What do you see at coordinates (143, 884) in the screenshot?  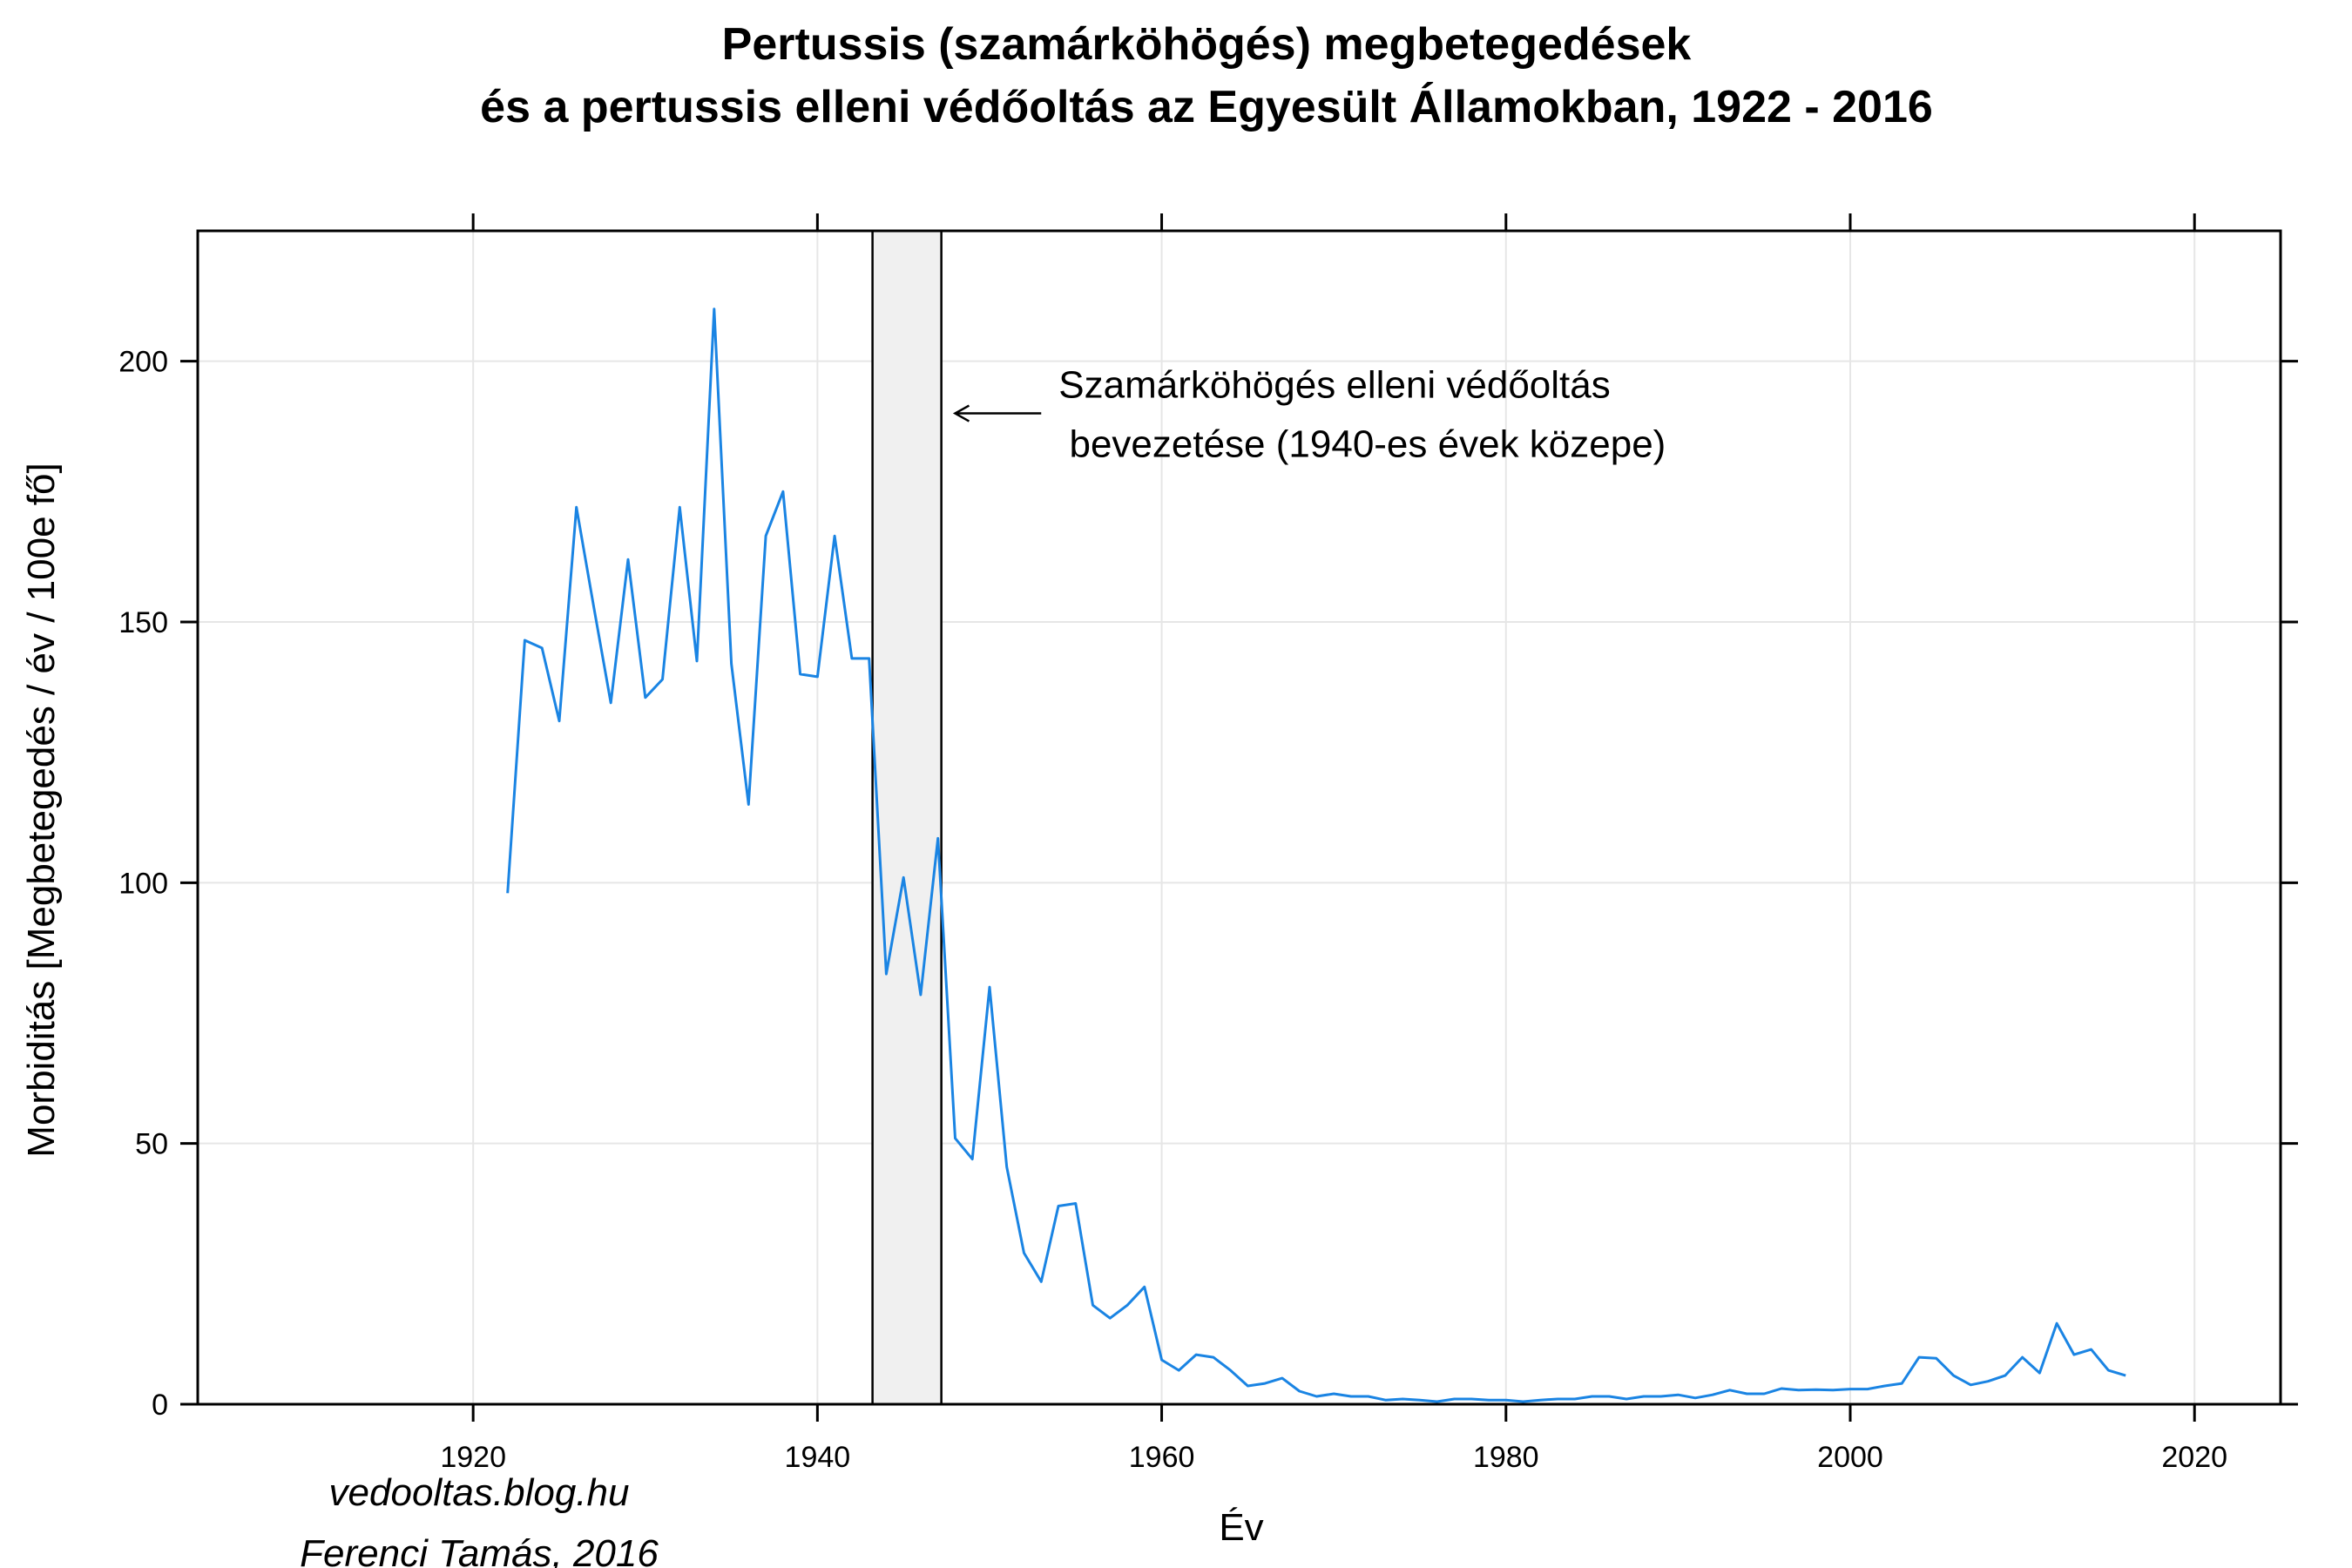 I see `y-tick-label: 100` at bounding box center [143, 884].